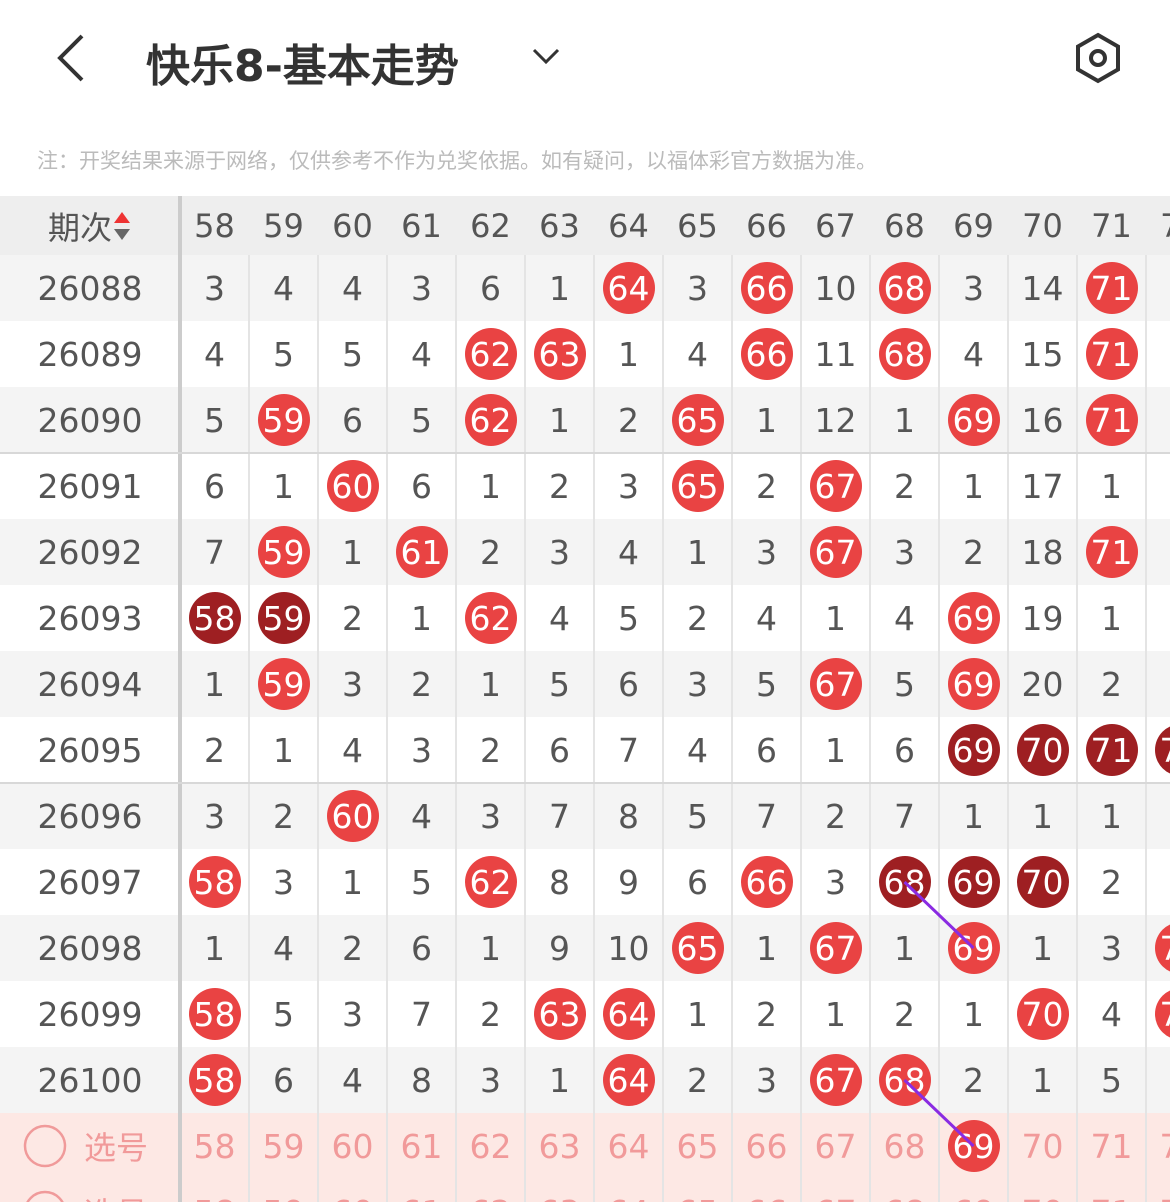 Image resolution: width=1170 pixels, height=1202 pixels. What do you see at coordinates (352, 225) in the screenshot?
I see `column-header: 60` at bounding box center [352, 225].